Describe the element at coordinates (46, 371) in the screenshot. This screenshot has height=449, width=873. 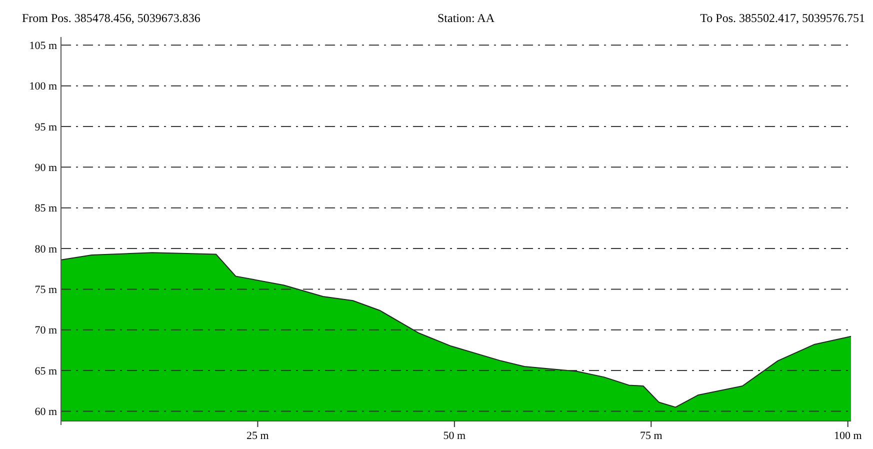
I see `y-tick-label: 65 m` at that location.